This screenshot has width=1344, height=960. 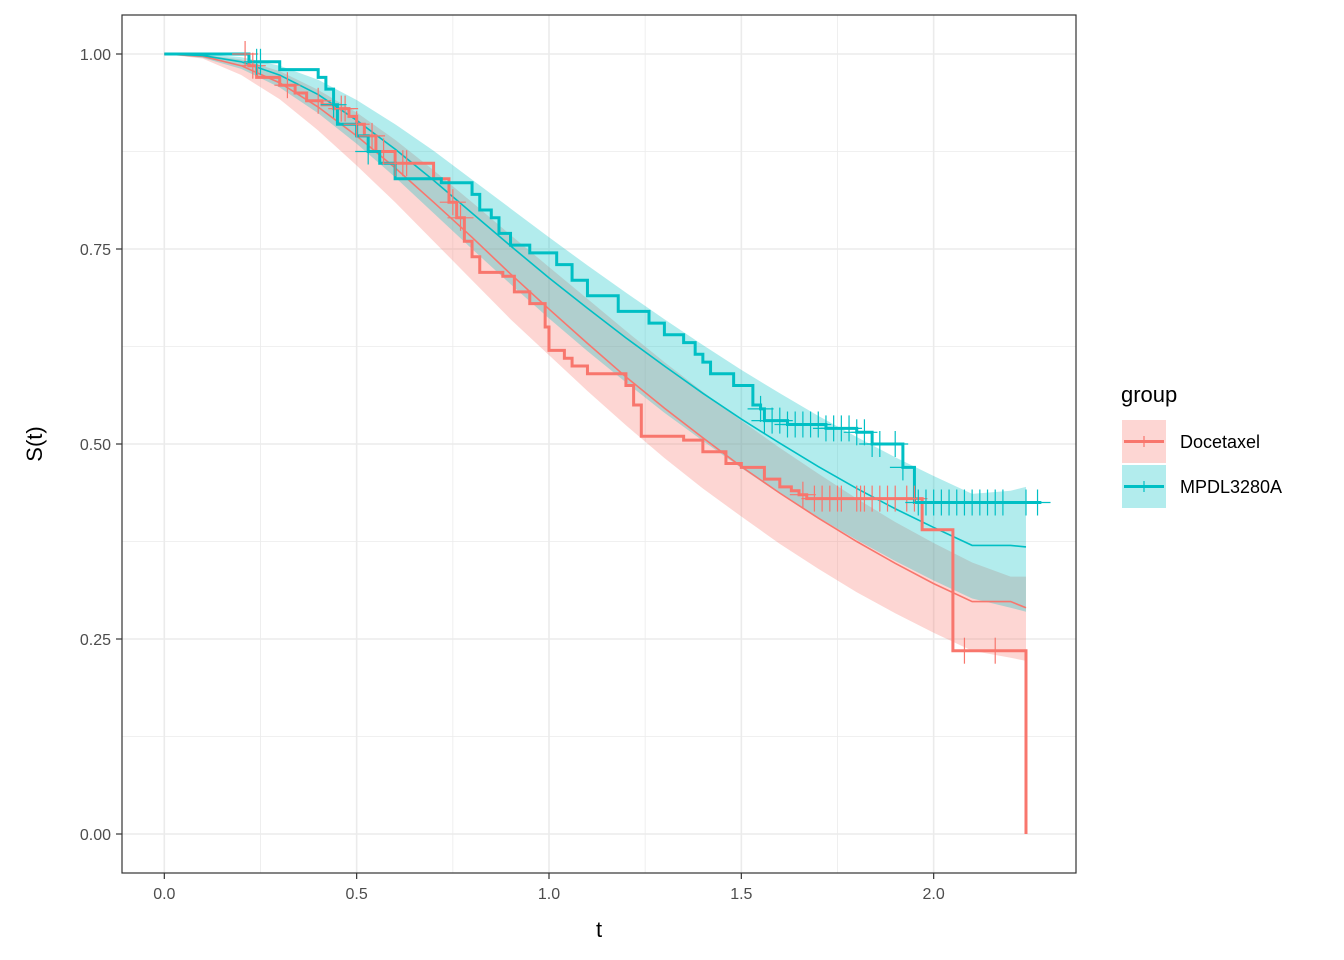 What do you see at coordinates (34, 443) in the screenshot?
I see `y-axis-title: S(t)` at bounding box center [34, 443].